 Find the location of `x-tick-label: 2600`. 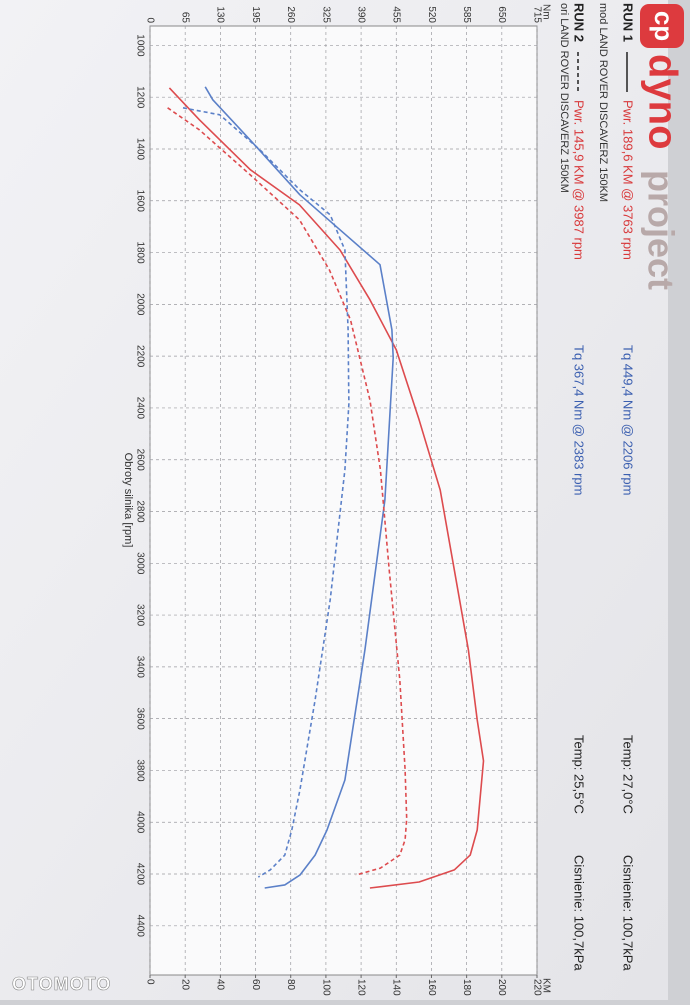

x-tick-label: 2600 is located at coordinates (139, 460).